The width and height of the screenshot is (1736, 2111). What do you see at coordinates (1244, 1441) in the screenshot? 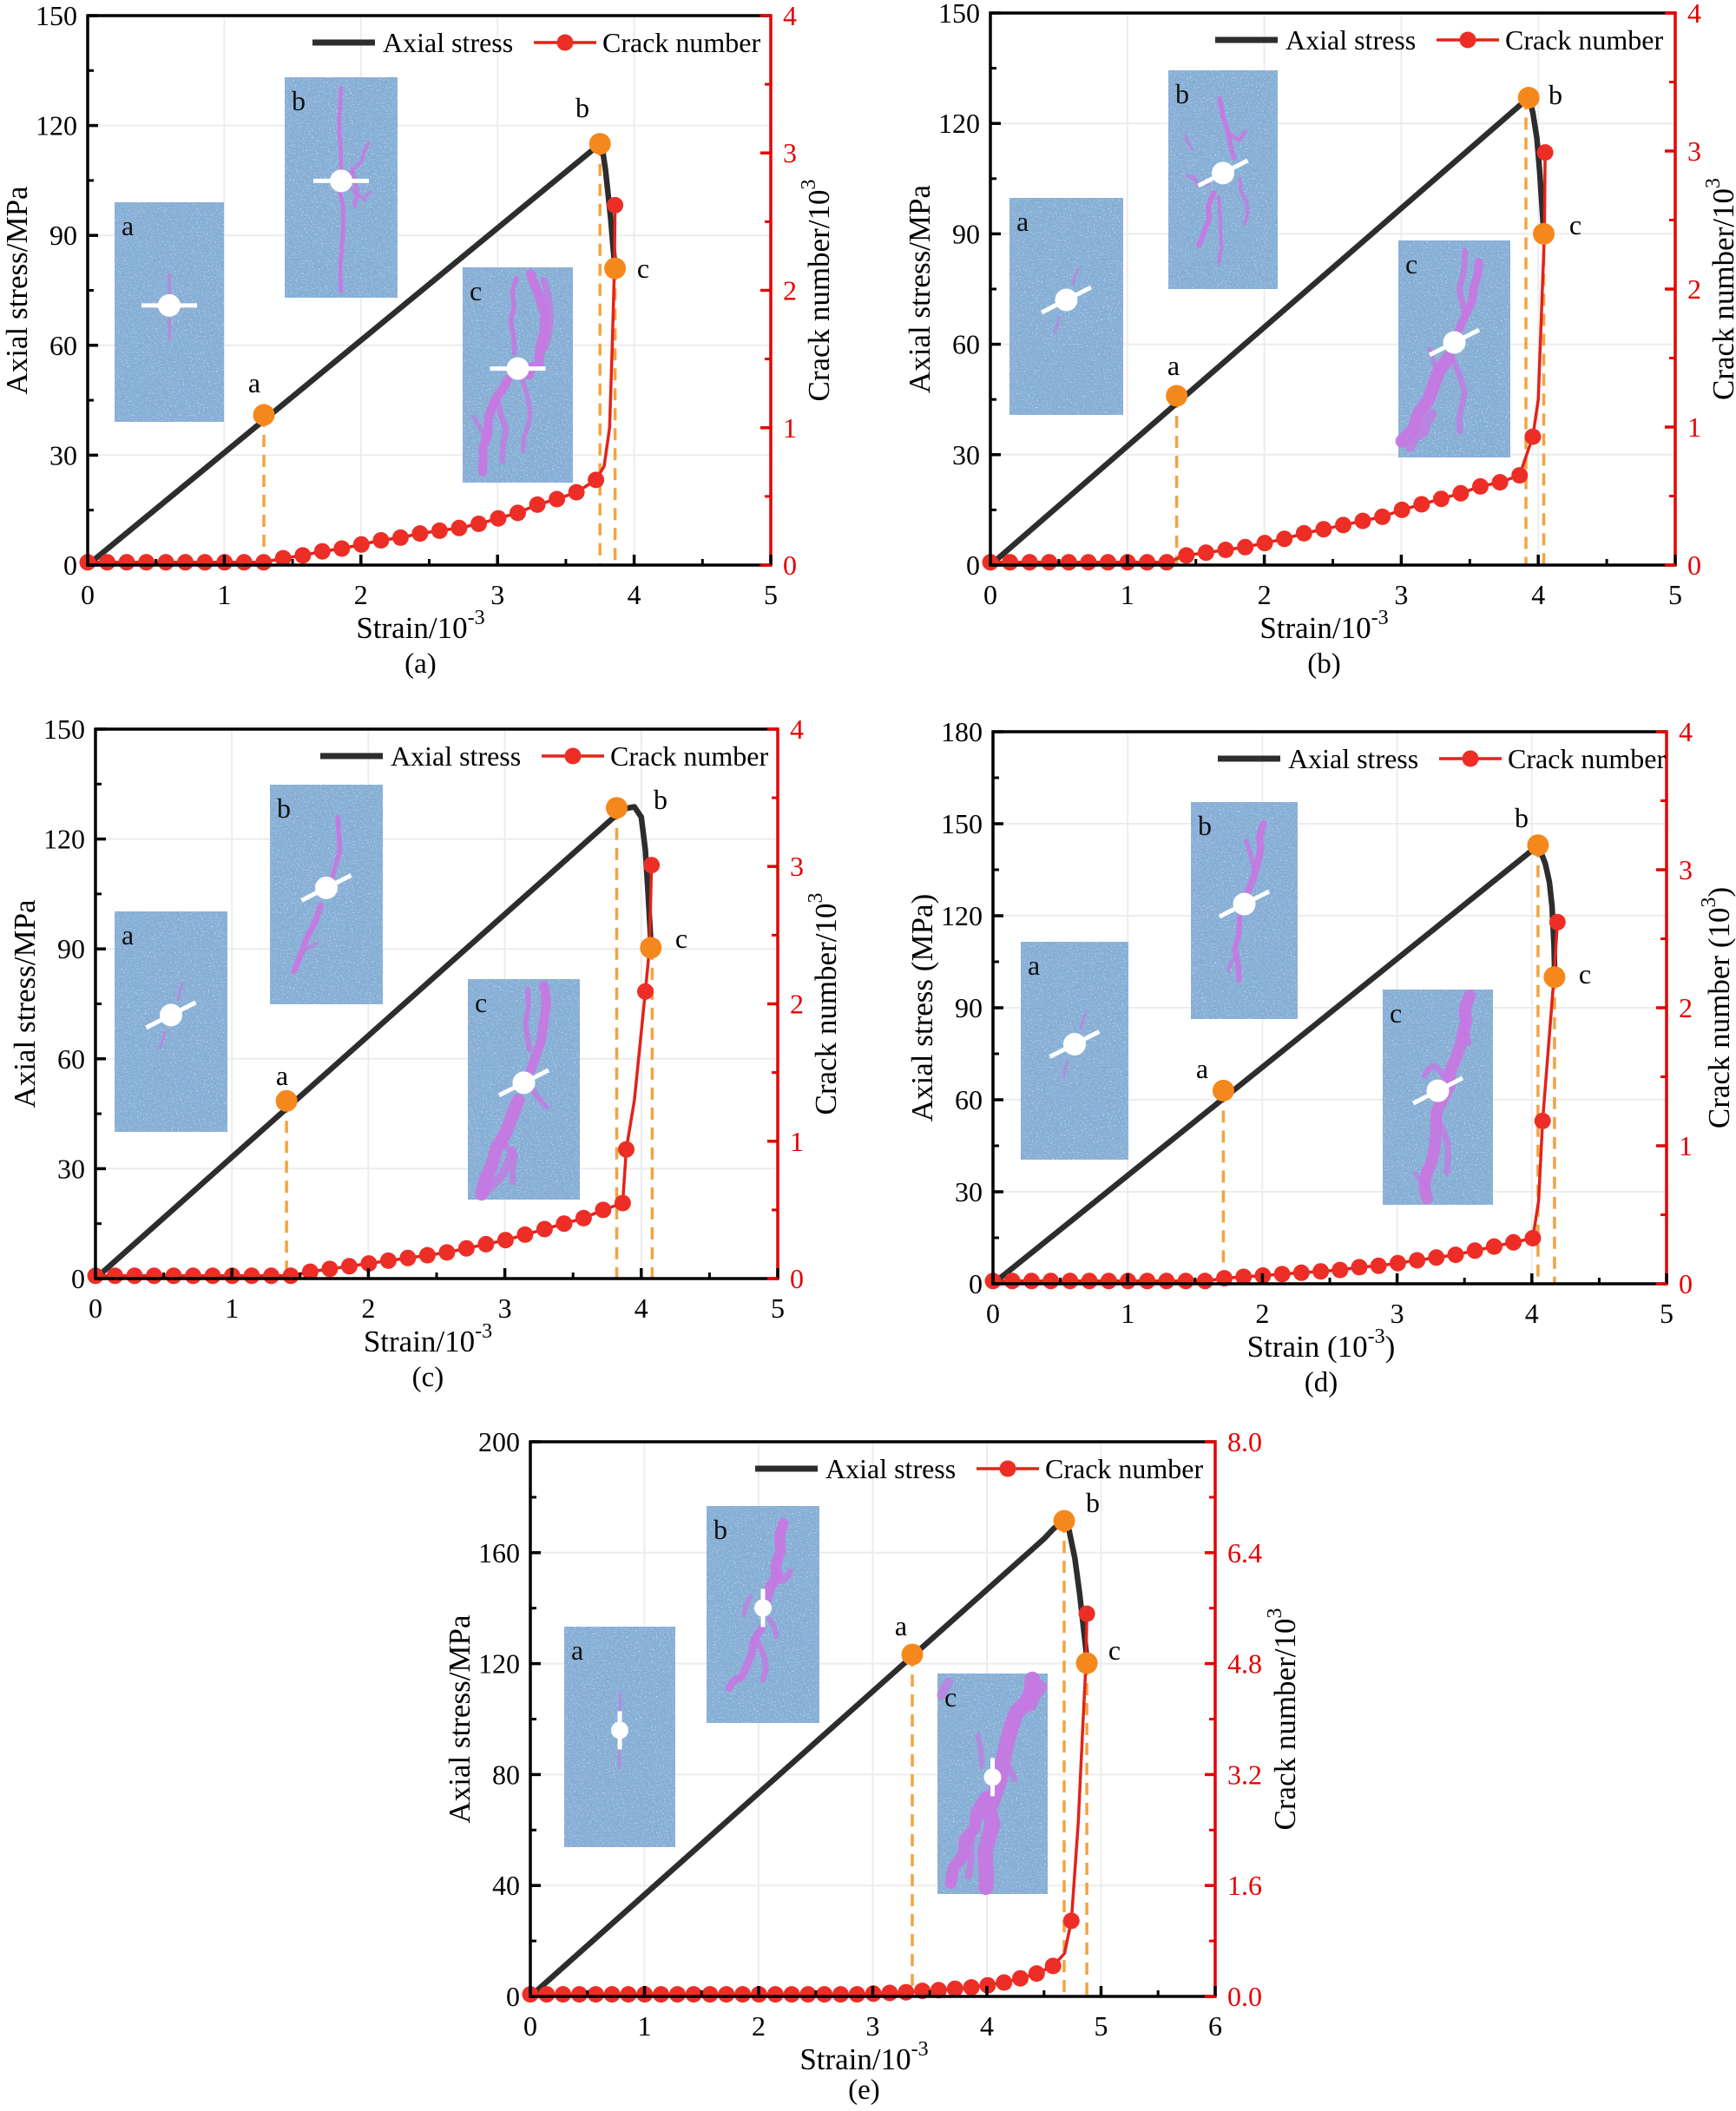
I see `svg-text: 8.0` at bounding box center [1244, 1441].